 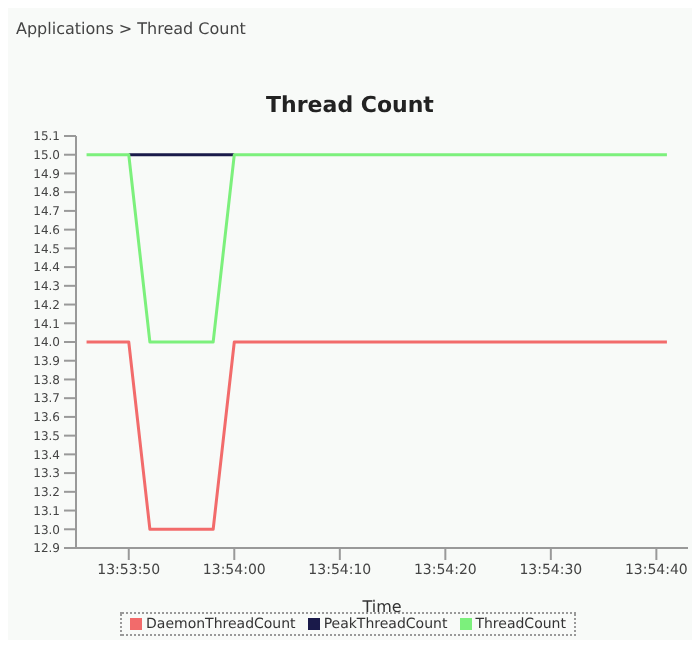 I want to click on text: Applications > Thread Count, so click(x=131, y=29).